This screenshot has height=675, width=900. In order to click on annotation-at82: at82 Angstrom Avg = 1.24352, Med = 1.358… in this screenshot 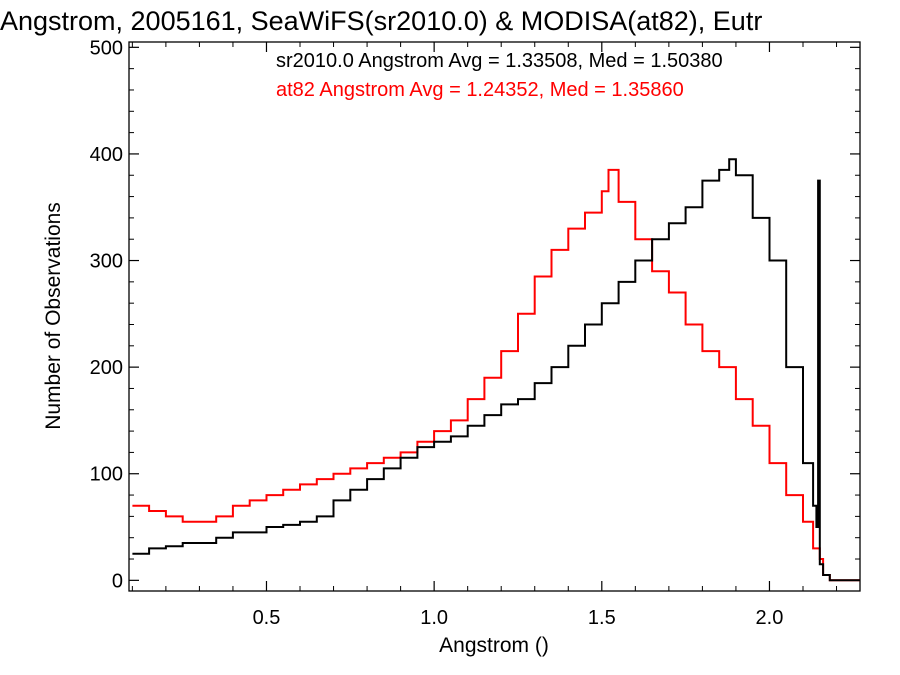, I will do `click(480, 90)`.